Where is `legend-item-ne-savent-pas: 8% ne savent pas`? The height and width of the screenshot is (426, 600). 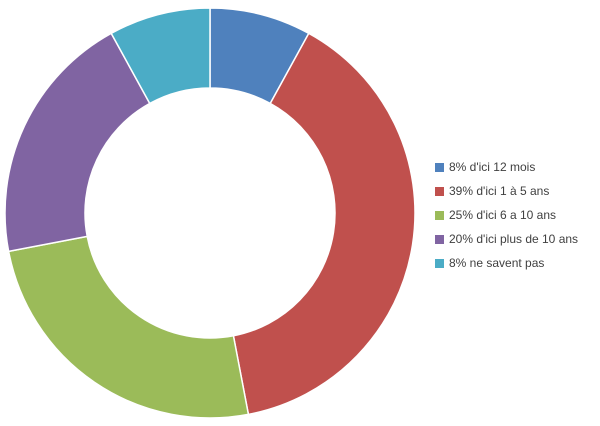
legend-item-ne-savent-pas: 8% ne savent pas is located at coordinates (506, 263).